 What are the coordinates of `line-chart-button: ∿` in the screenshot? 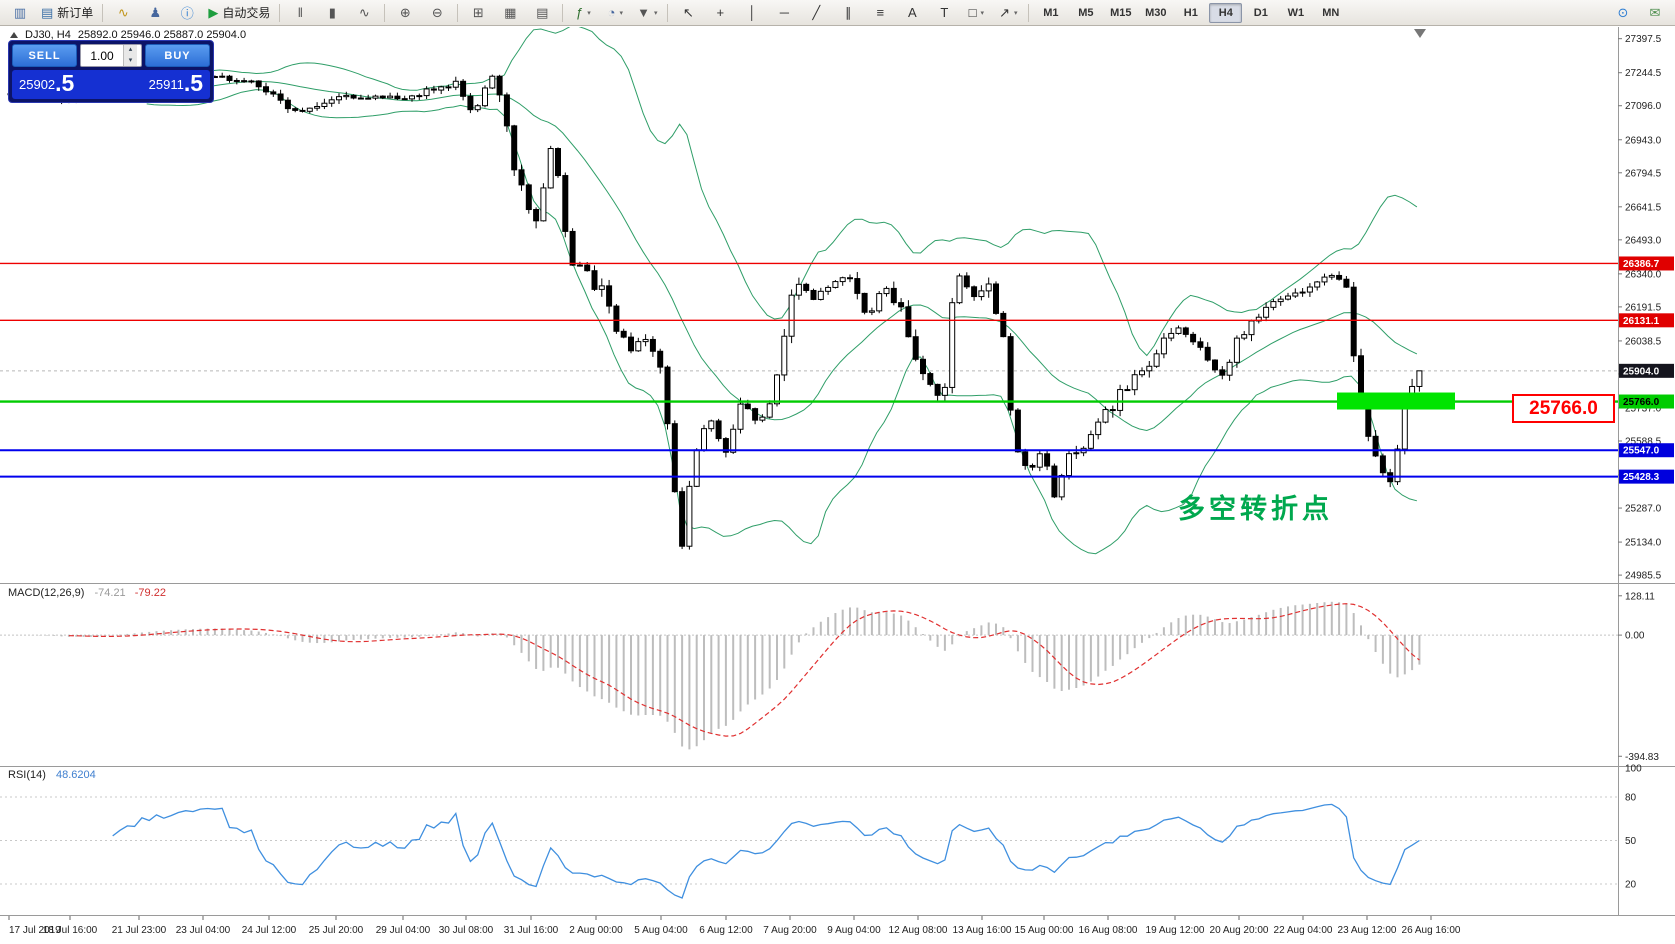 It's located at (364, 13).